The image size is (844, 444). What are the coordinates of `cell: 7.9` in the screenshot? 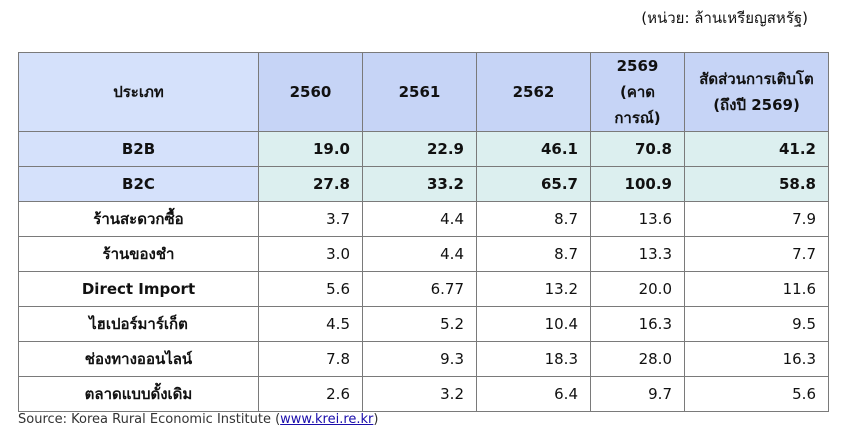 It's located at (756, 219).